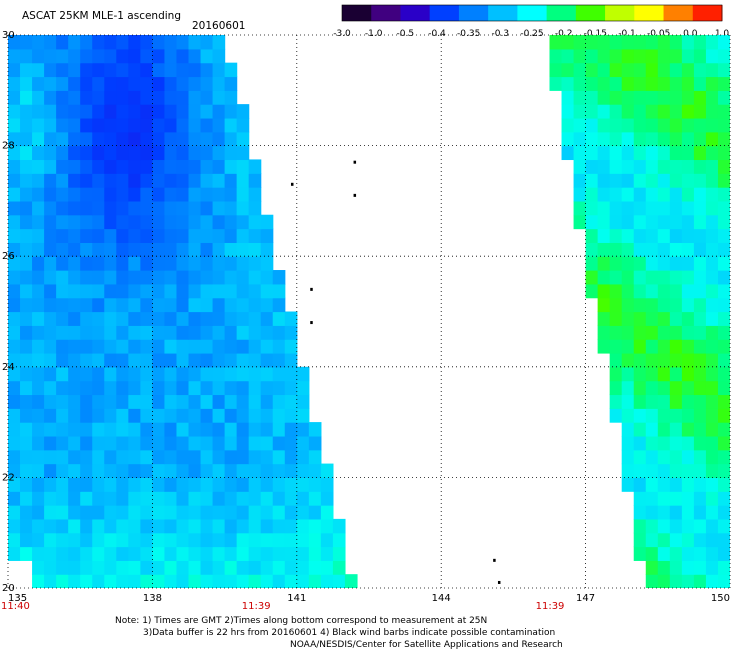 This screenshot has width=740, height=651. I want to click on x-tick-label: 138, so click(152, 598).